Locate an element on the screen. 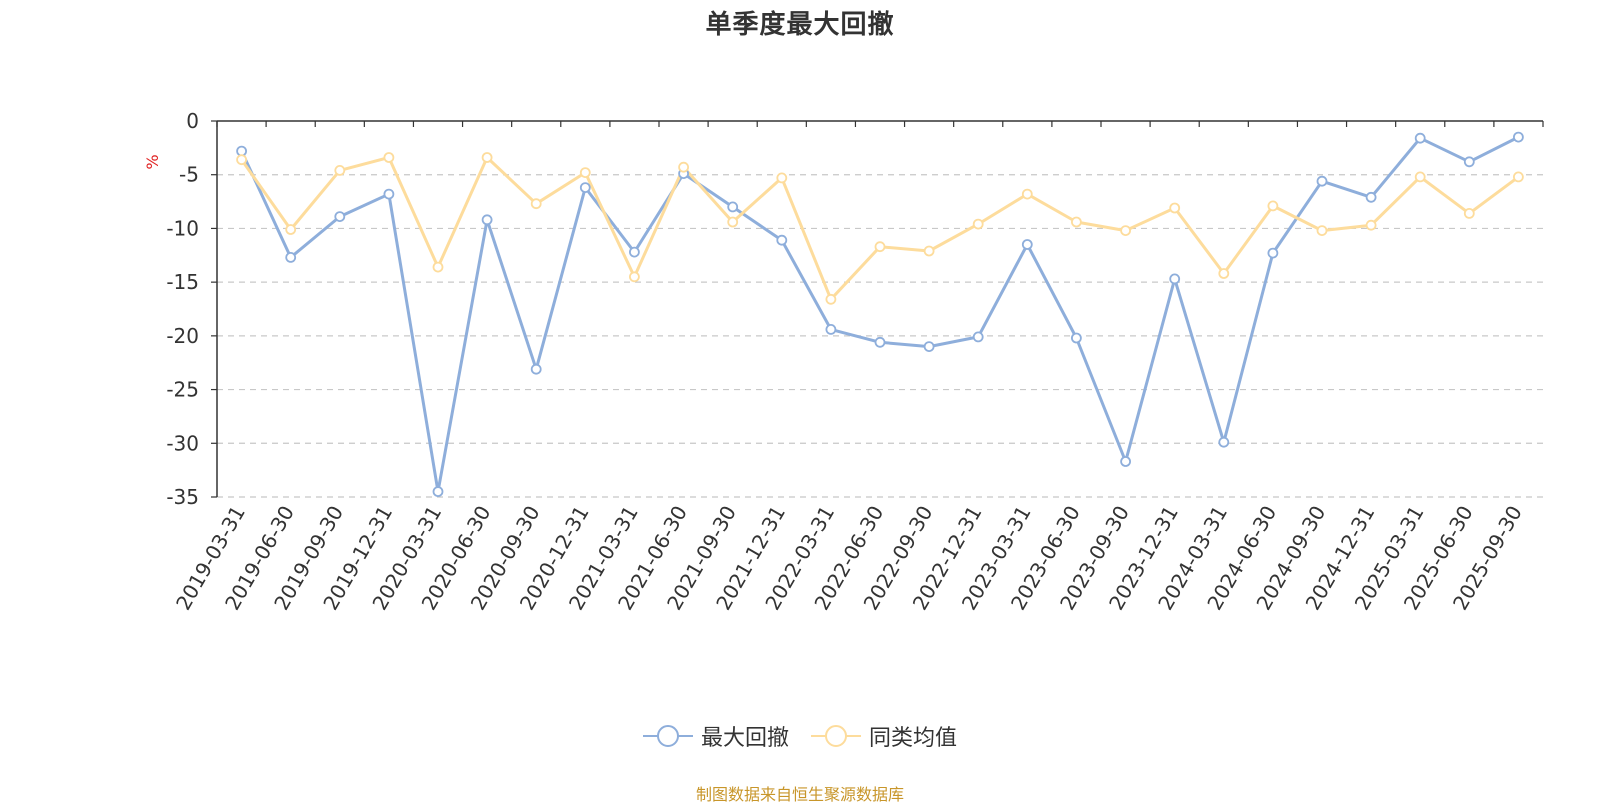  y-tick-label: -30 is located at coordinates (182, 443).